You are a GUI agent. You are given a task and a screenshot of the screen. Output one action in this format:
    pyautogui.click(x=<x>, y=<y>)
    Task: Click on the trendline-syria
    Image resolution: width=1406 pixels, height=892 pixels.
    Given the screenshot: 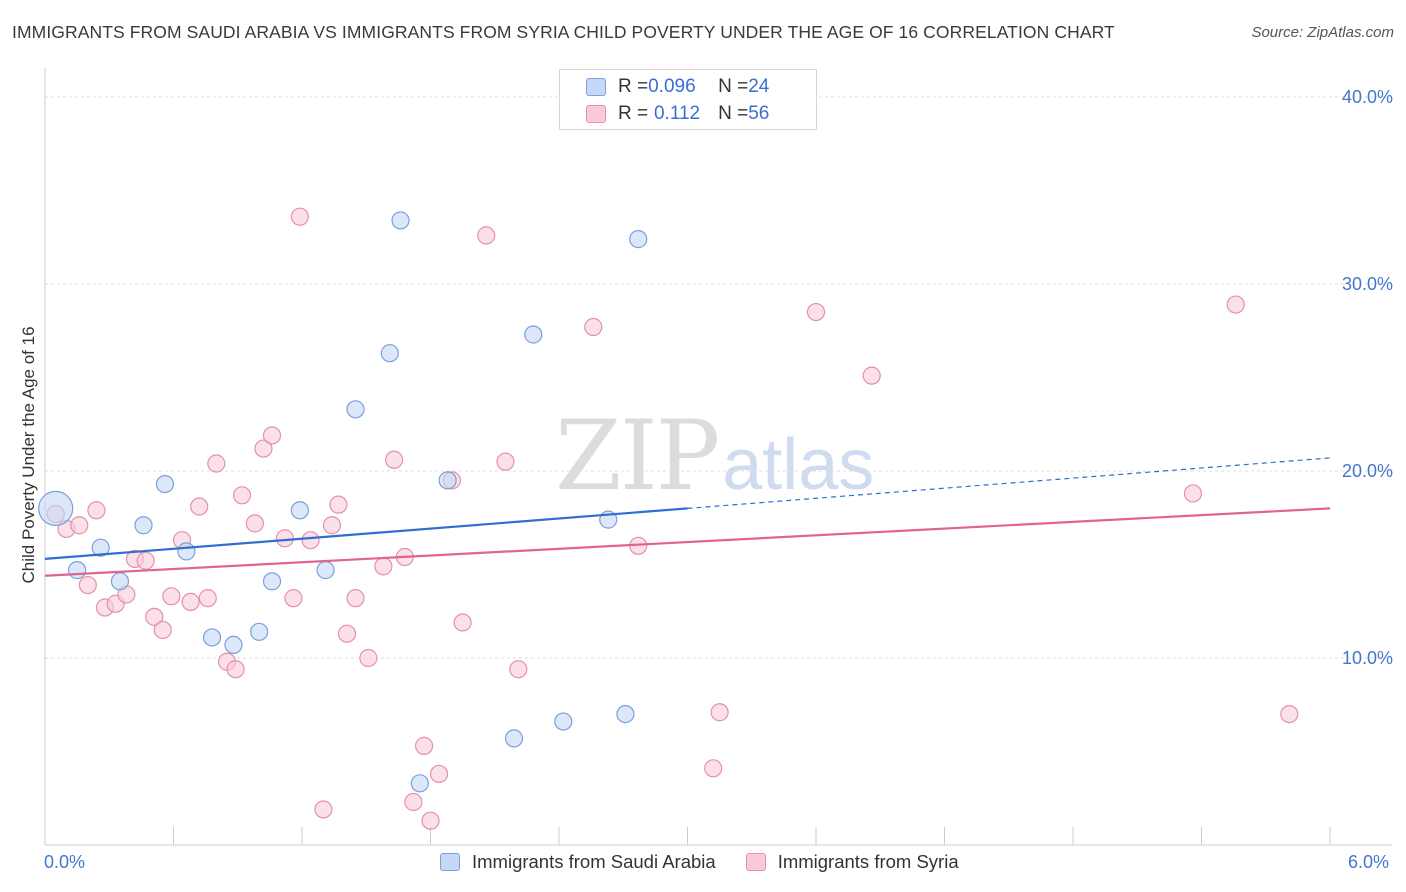 What is the action you would take?
    pyautogui.click(x=687, y=542)
    